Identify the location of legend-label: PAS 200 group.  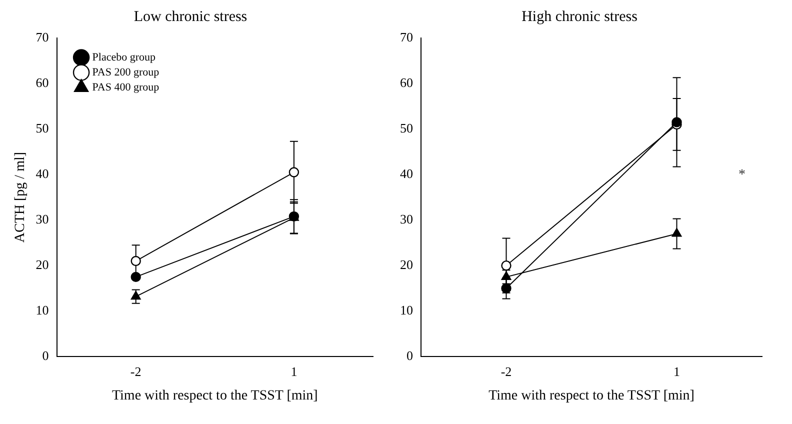
(126, 72).